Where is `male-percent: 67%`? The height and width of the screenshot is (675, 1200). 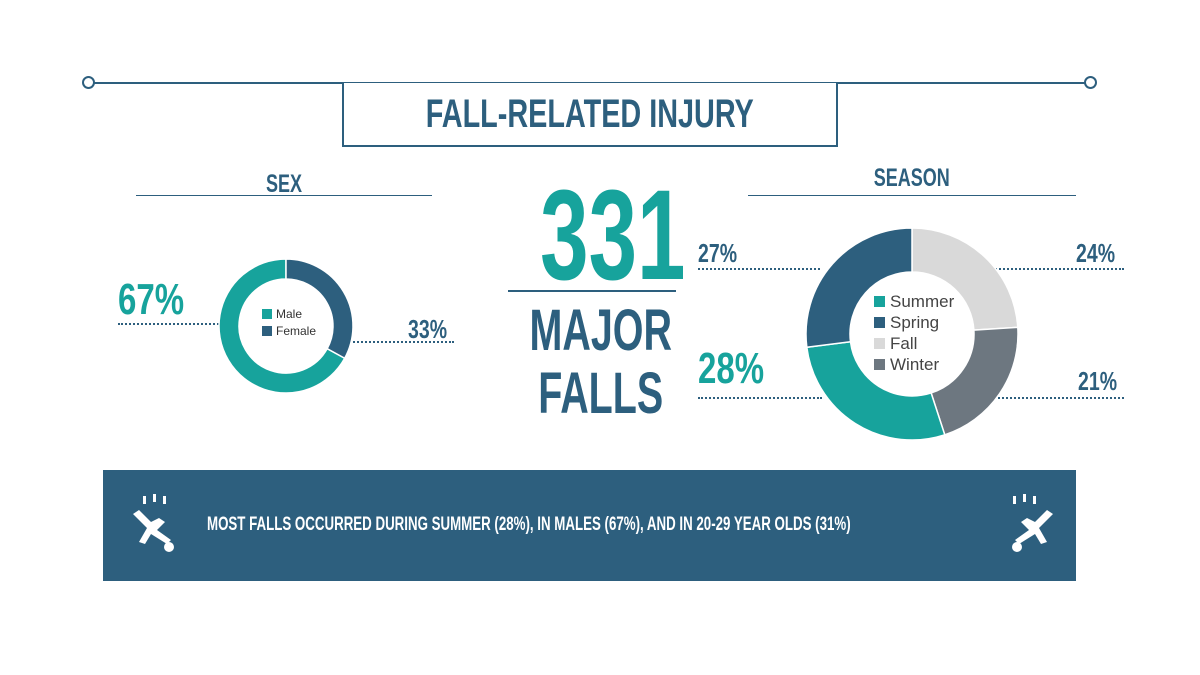
male-percent: 67% is located at coordinates (151, 299).